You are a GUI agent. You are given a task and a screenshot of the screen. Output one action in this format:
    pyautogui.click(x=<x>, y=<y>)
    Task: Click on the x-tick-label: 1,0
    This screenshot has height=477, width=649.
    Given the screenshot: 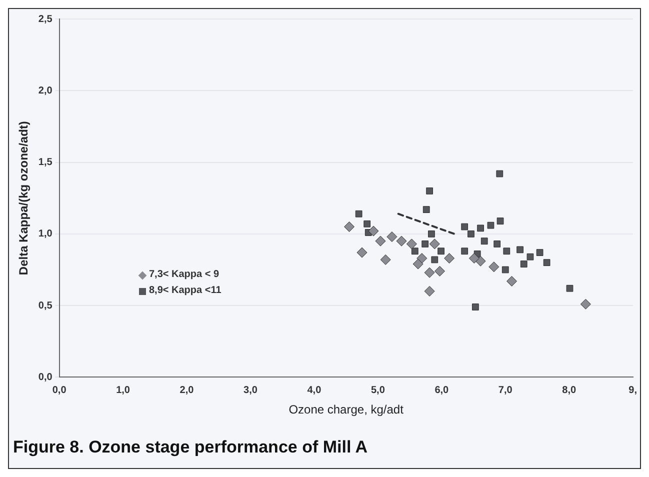 What is the action you would take?
    pyautogui.click(x=123, y=390)
    